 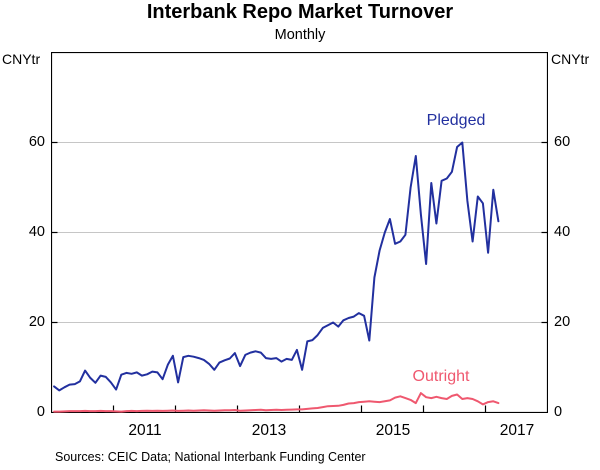 What do you see at coordinates (36, 232) in the screenshot?
I see `y-tick-label-left-40: 40` at bounding box center [36, 232].